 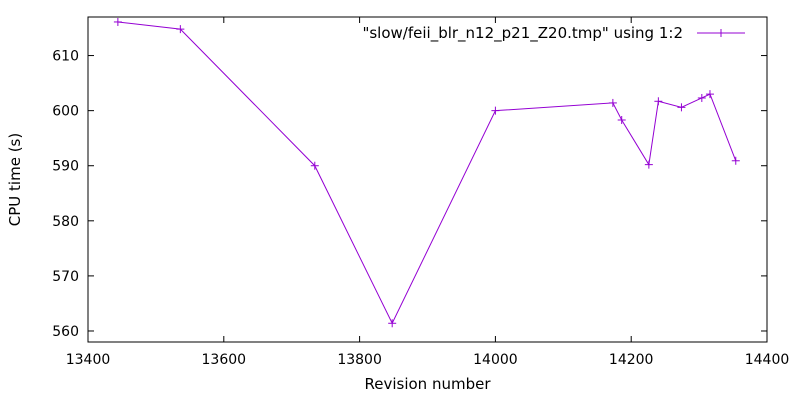 I want to click on x-tick-label: 13400, so click(x=88, y=360).